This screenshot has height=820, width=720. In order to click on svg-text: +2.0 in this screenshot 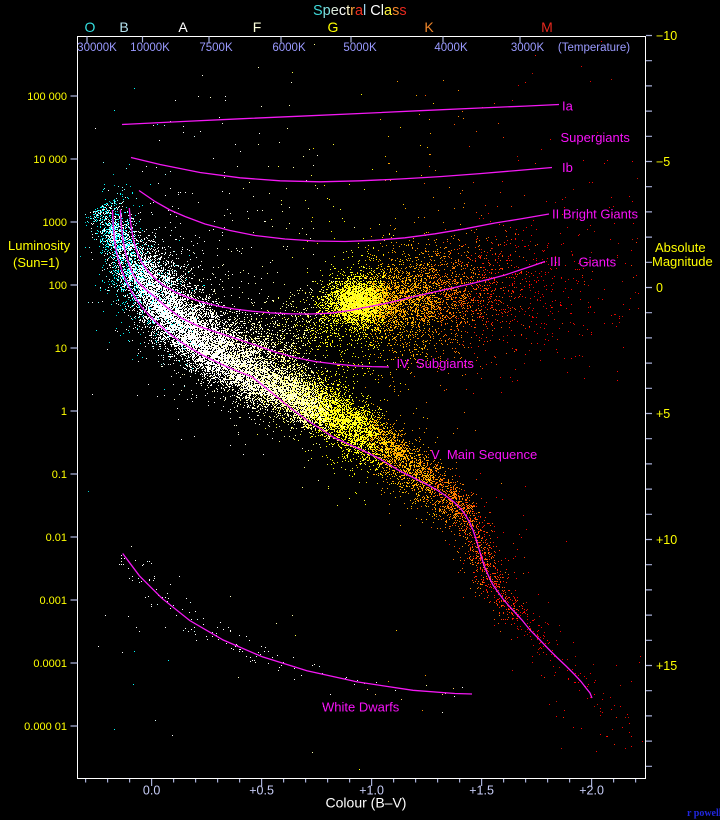, I will do `click(591, 791)`.